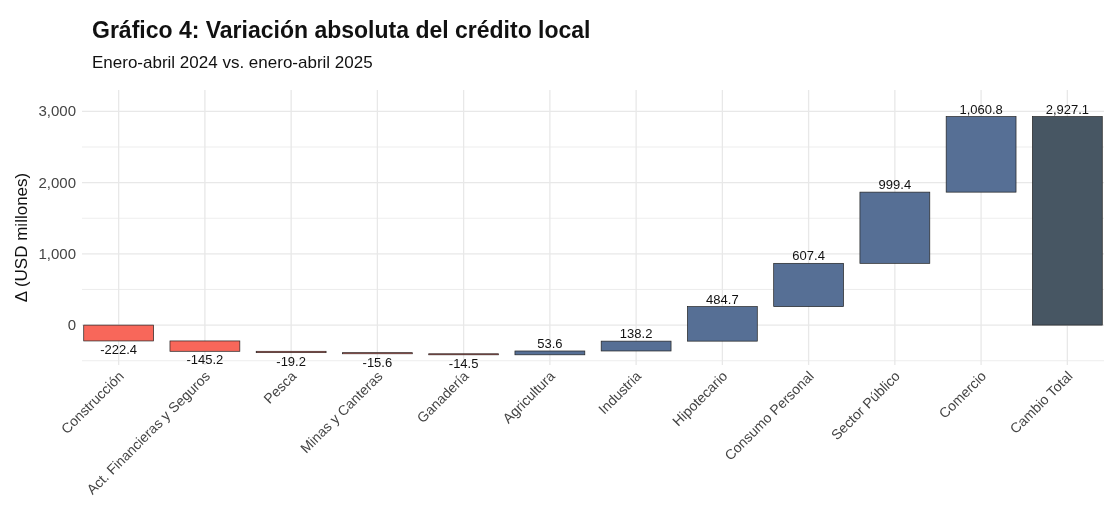 This screenshot has width=1106, height=527. What do you see at coordinates (119, 349) in the screenshot?
I see `data-label: -222.4` at bounding box center [119, 349].